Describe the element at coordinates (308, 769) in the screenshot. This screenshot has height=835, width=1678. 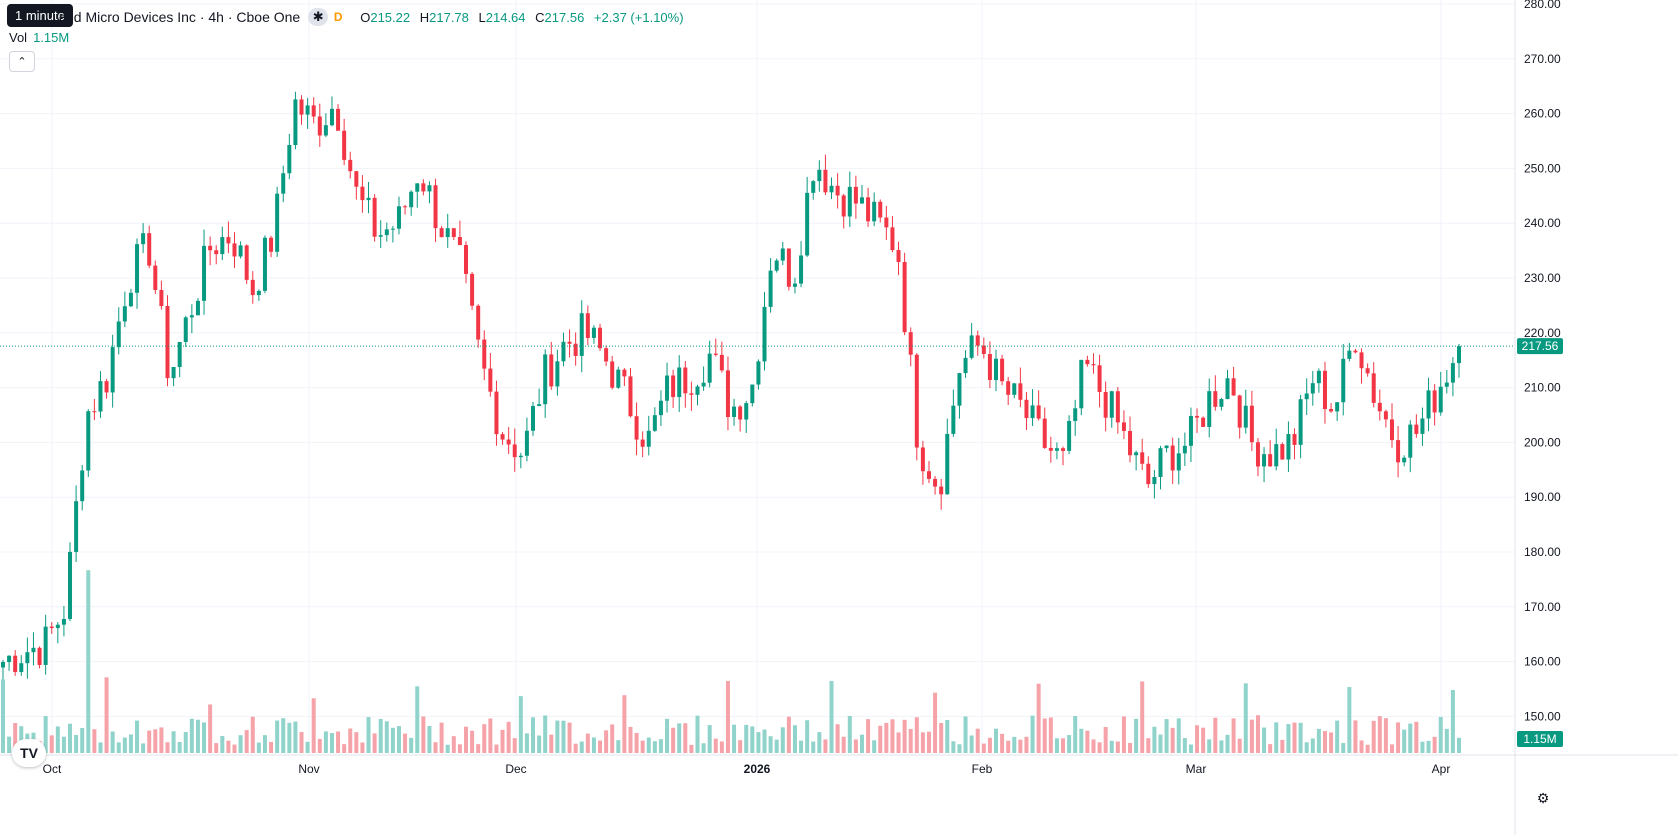
I see `time-tick-label: Nov` at that location.